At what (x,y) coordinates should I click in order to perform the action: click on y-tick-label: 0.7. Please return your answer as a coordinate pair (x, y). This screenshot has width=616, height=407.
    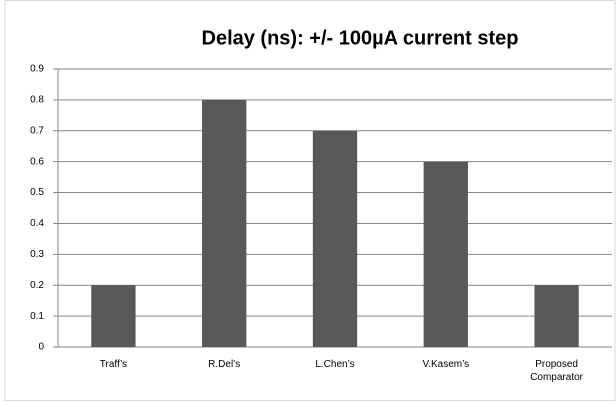
    Looking at the image, I should click on (37, 130).